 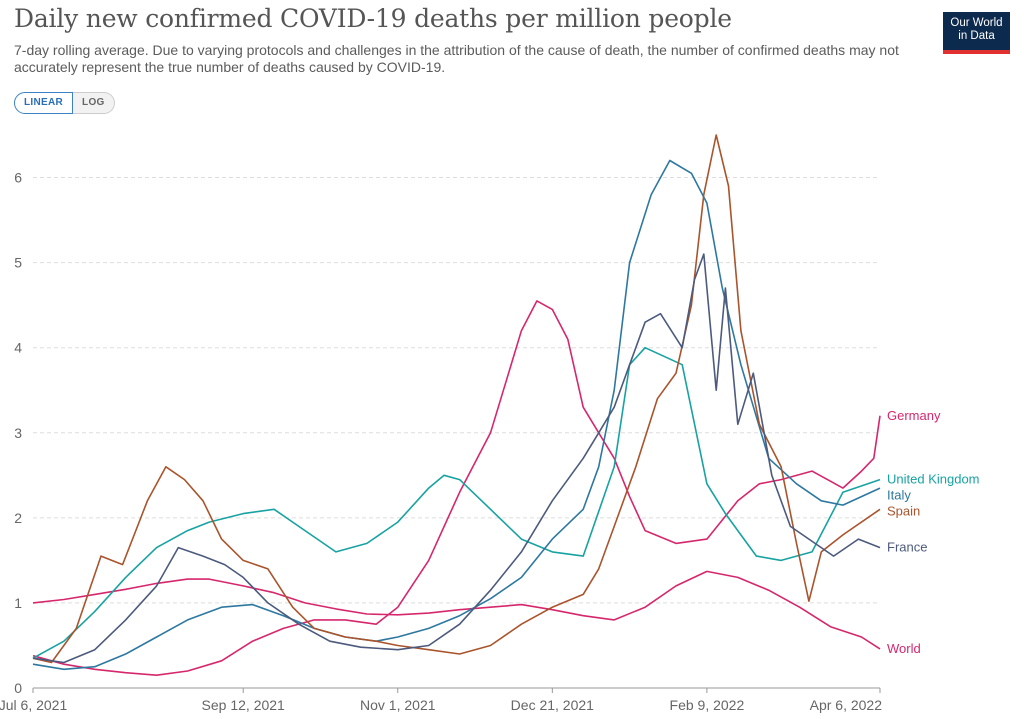 I want to click on x-tick-label: Sep 12, 2021, so click(x=244, y=705).